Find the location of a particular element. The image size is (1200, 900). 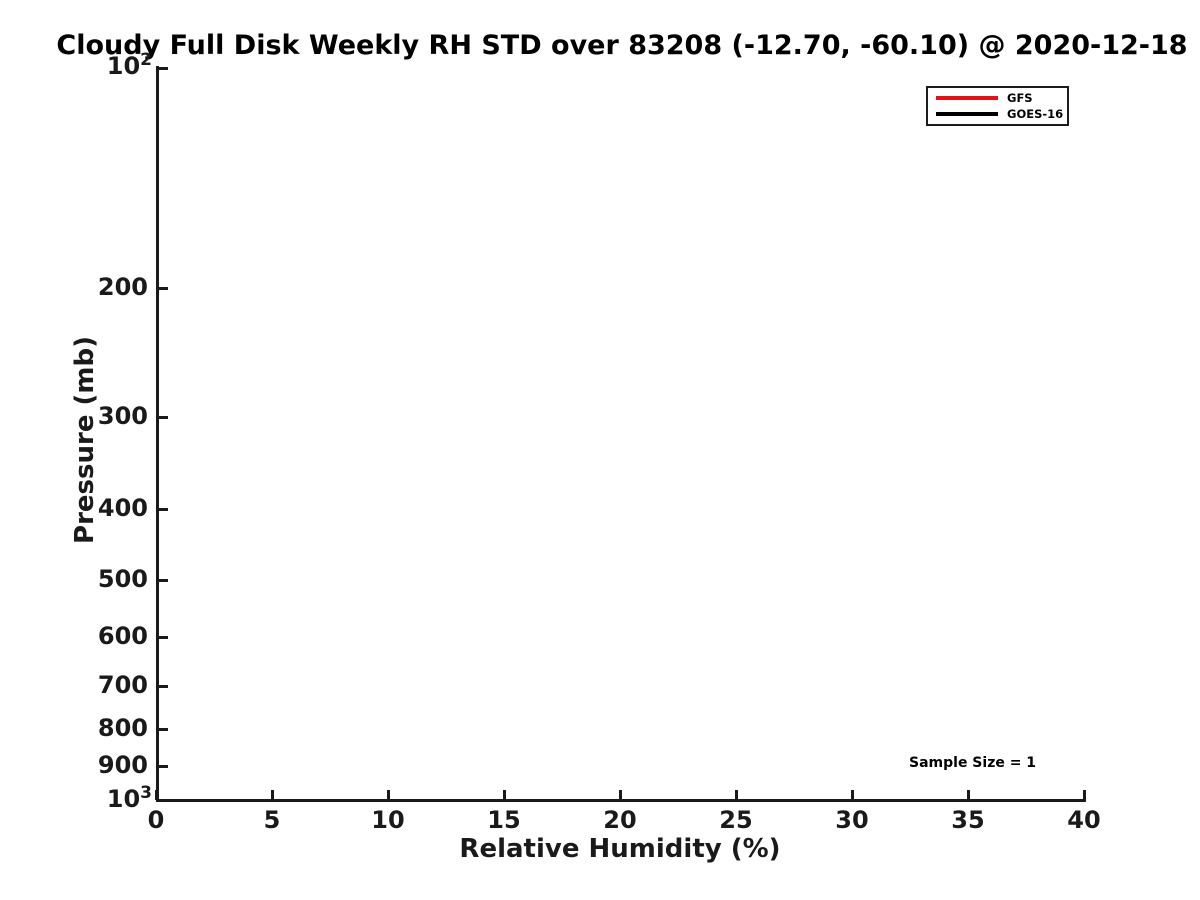

x-tick-label-20: 20 is located at coordinates (620, 820).